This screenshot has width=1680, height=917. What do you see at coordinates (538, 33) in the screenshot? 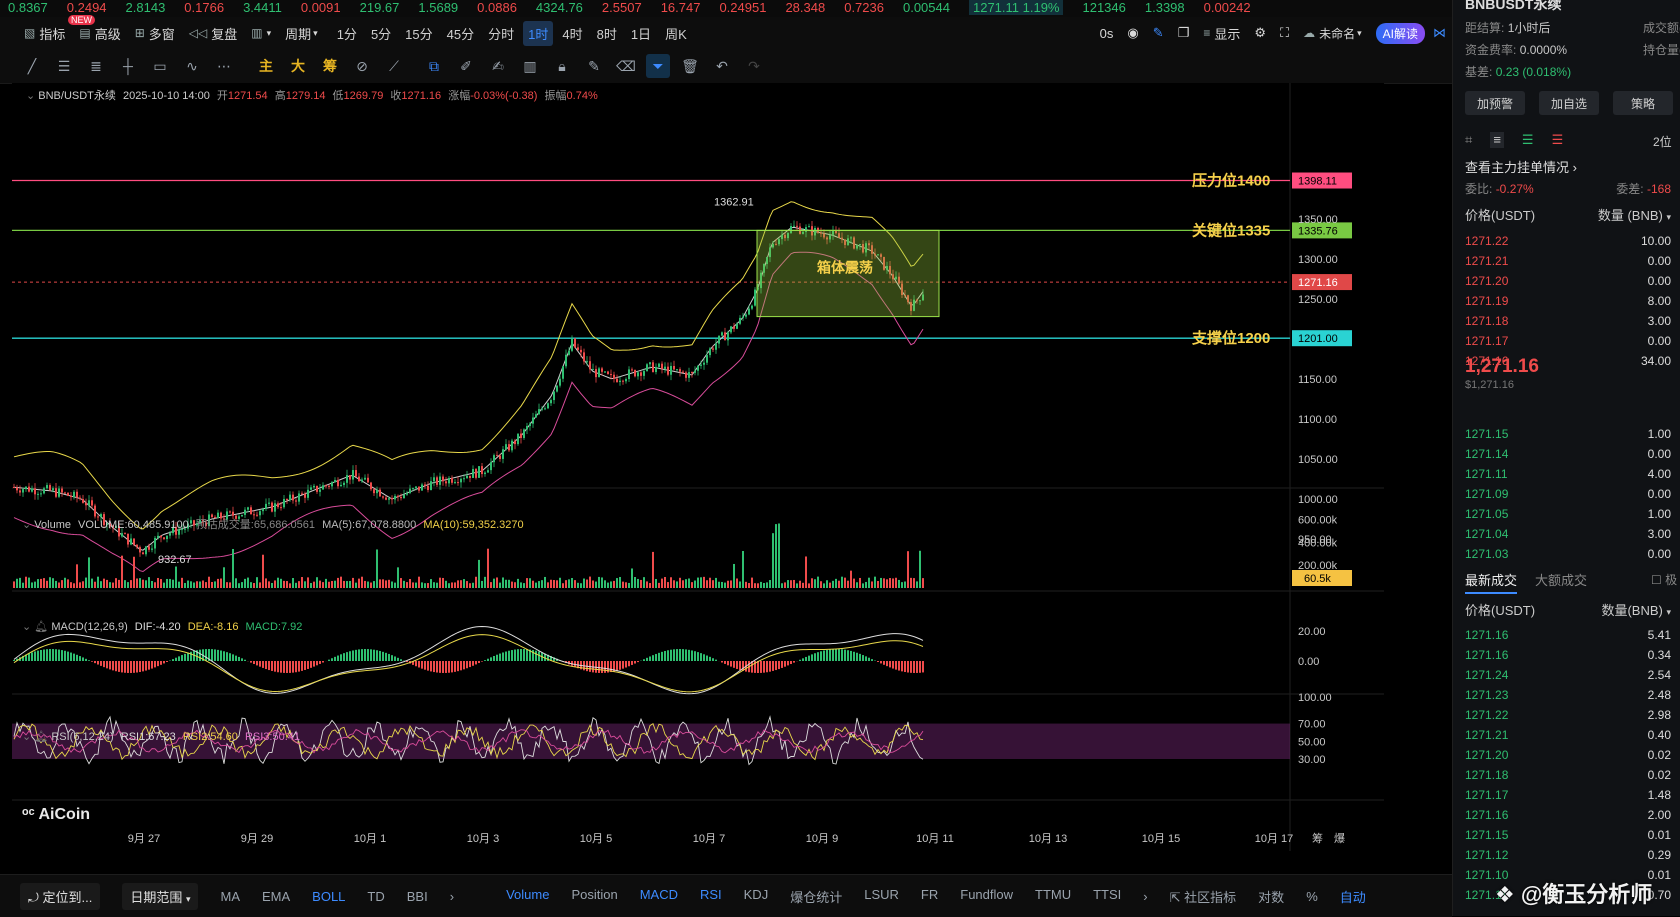
I see `timeframe-5: 1时` at bounding box center [538, 33].